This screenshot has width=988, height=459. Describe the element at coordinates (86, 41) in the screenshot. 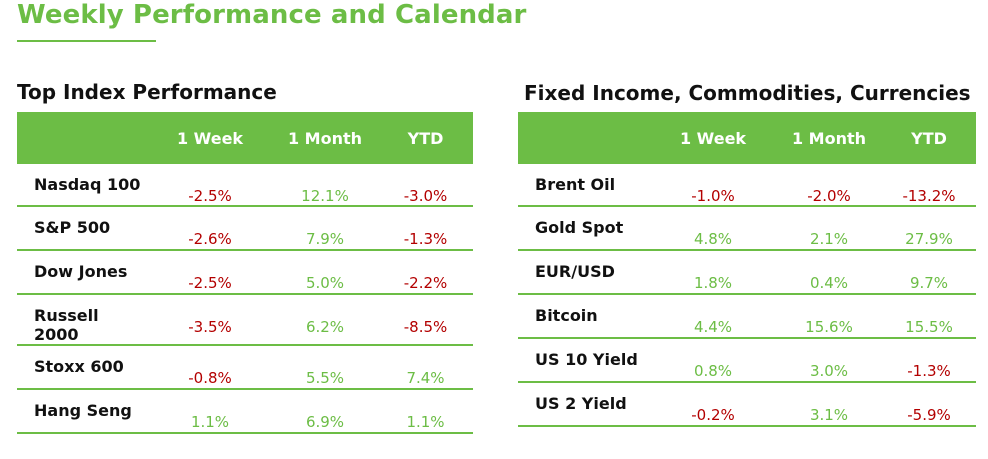

I see `title-underline` at that location.